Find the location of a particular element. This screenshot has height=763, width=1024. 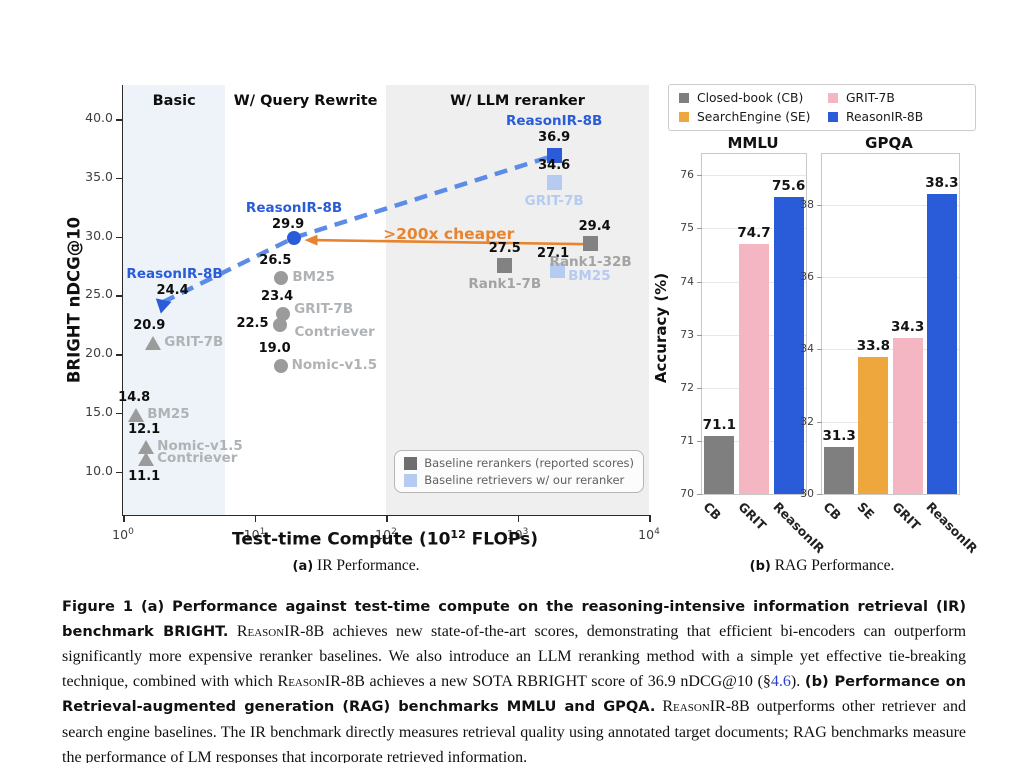

point-value-label: 19.0 is located at coordinates (274, 348).